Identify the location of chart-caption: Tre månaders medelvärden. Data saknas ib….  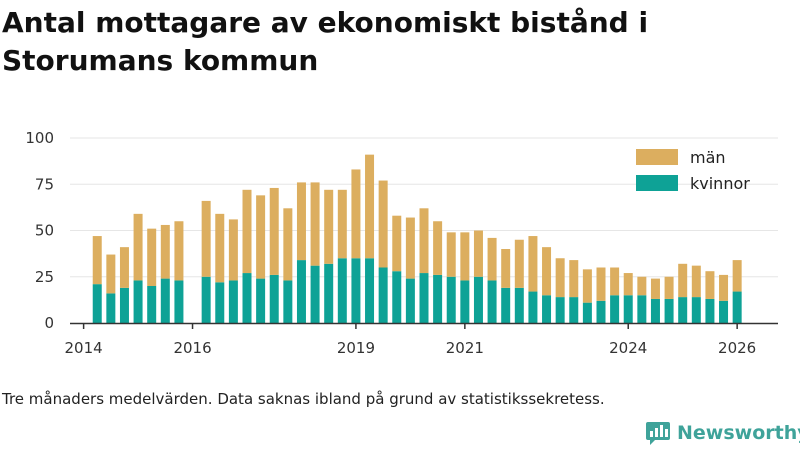
(303, 399).